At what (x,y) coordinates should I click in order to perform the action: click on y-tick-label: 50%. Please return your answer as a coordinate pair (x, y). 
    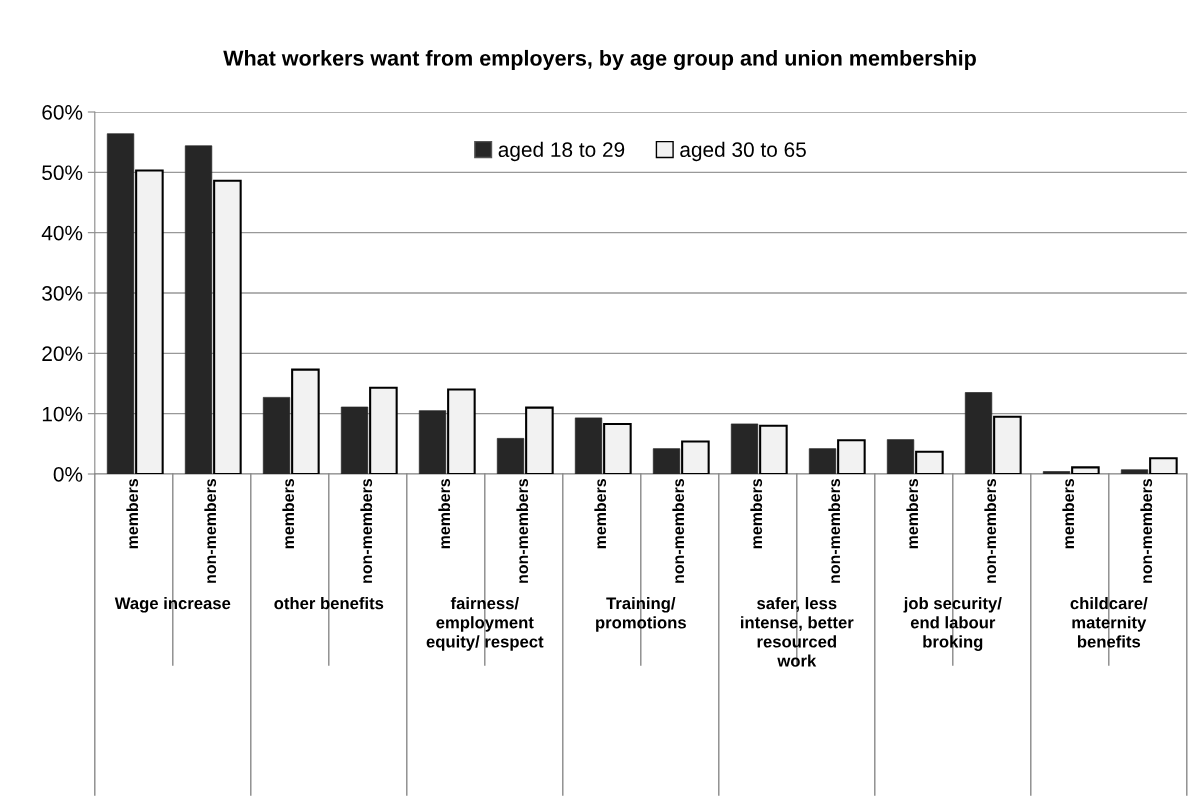
    Looking at the image, I should click on (62, 173).